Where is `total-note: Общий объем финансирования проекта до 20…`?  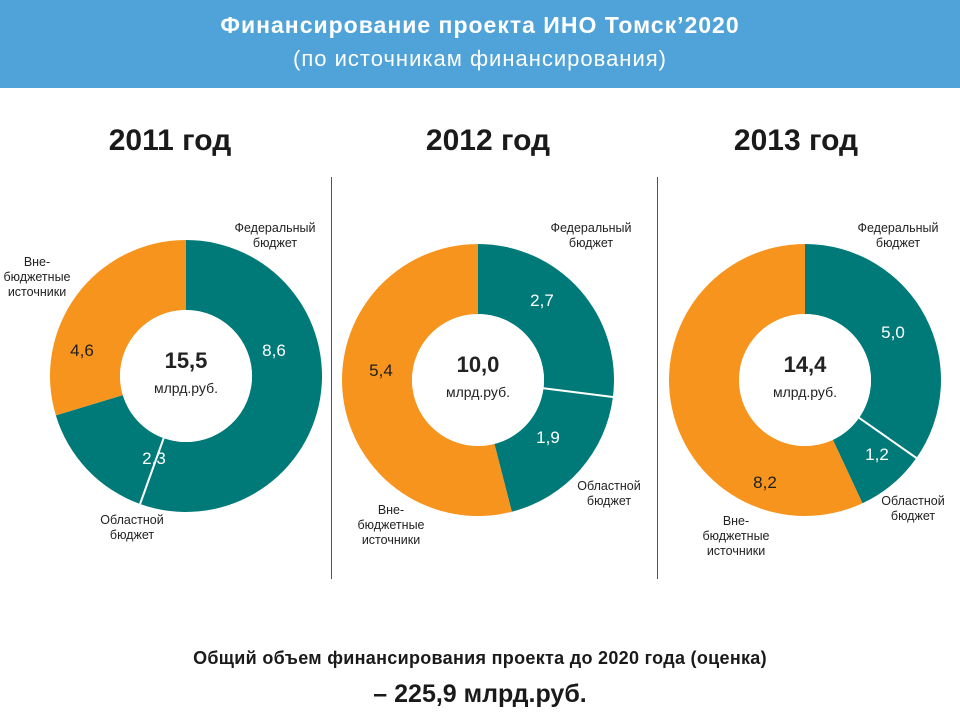
total-note: Общий объем финансирования проекта до 20… is located at coordinates (480, 658).